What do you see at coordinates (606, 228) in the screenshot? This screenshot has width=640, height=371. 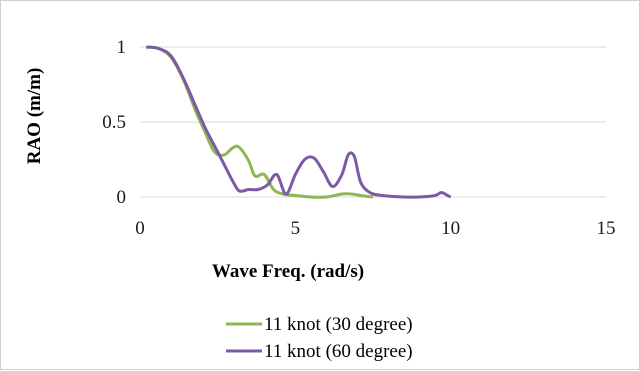 I see `x-tick-label: 15` at bounding box center [606, 228].